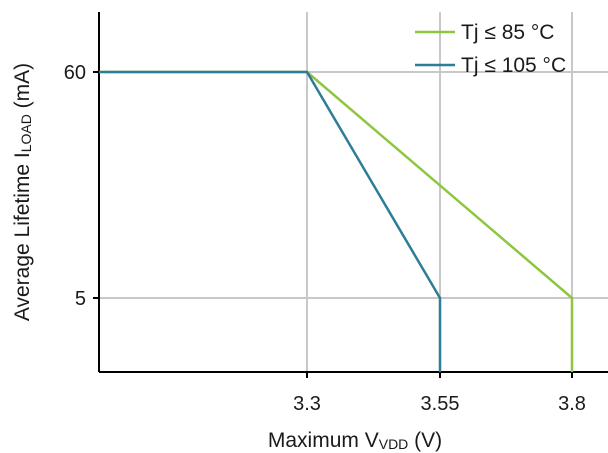 The width and height of the screenshot is (608, 453). I want to click on y-axis-label: Average Lifetime ILOAD (mA), so click(22, 192).